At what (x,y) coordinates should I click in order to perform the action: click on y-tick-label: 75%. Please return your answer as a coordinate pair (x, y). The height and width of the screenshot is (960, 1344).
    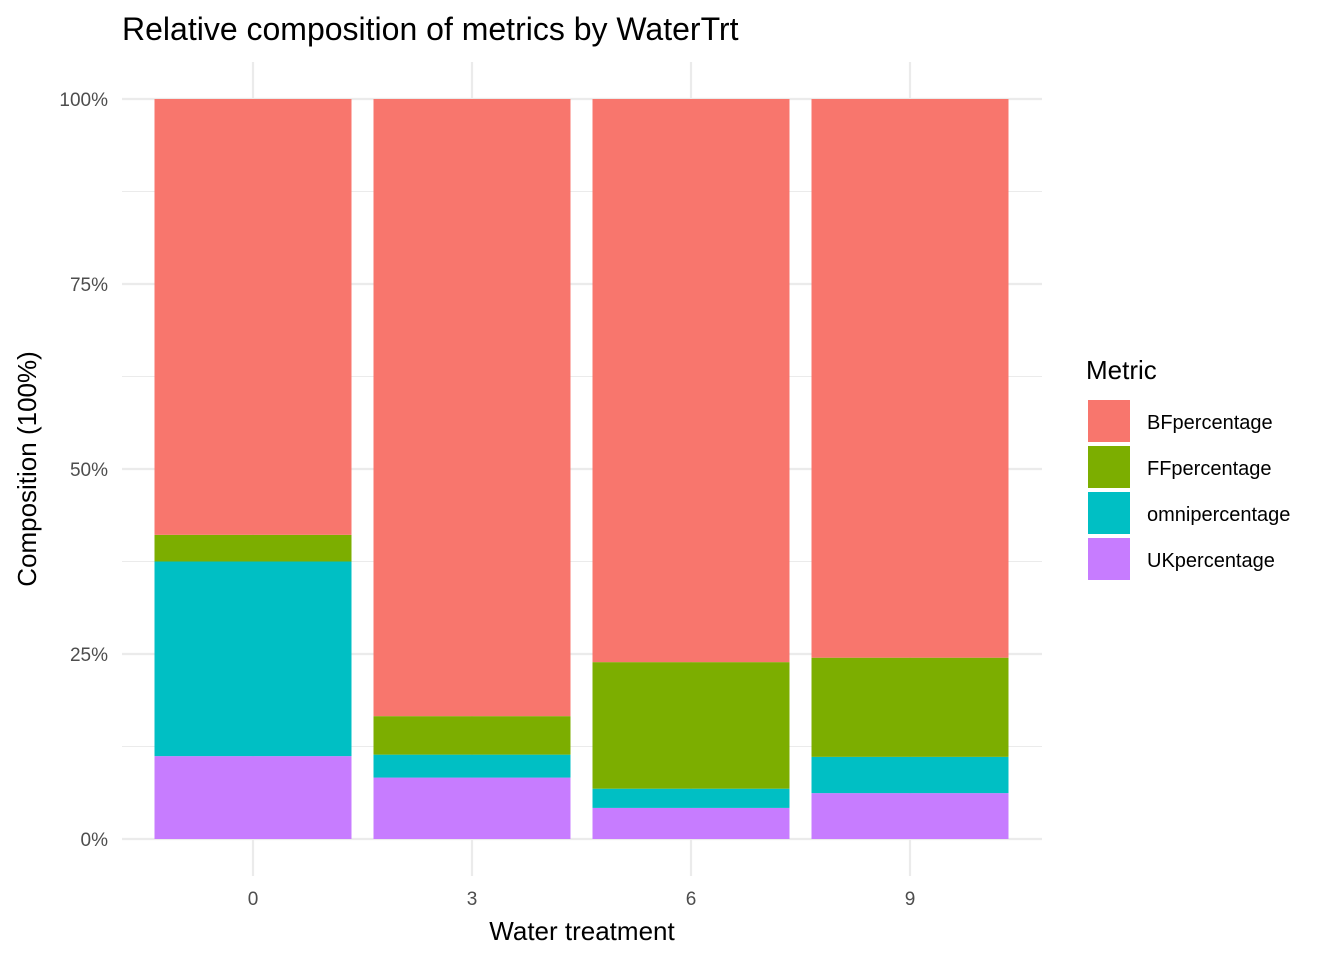
    Looking at the image, I should click on (89, 285).